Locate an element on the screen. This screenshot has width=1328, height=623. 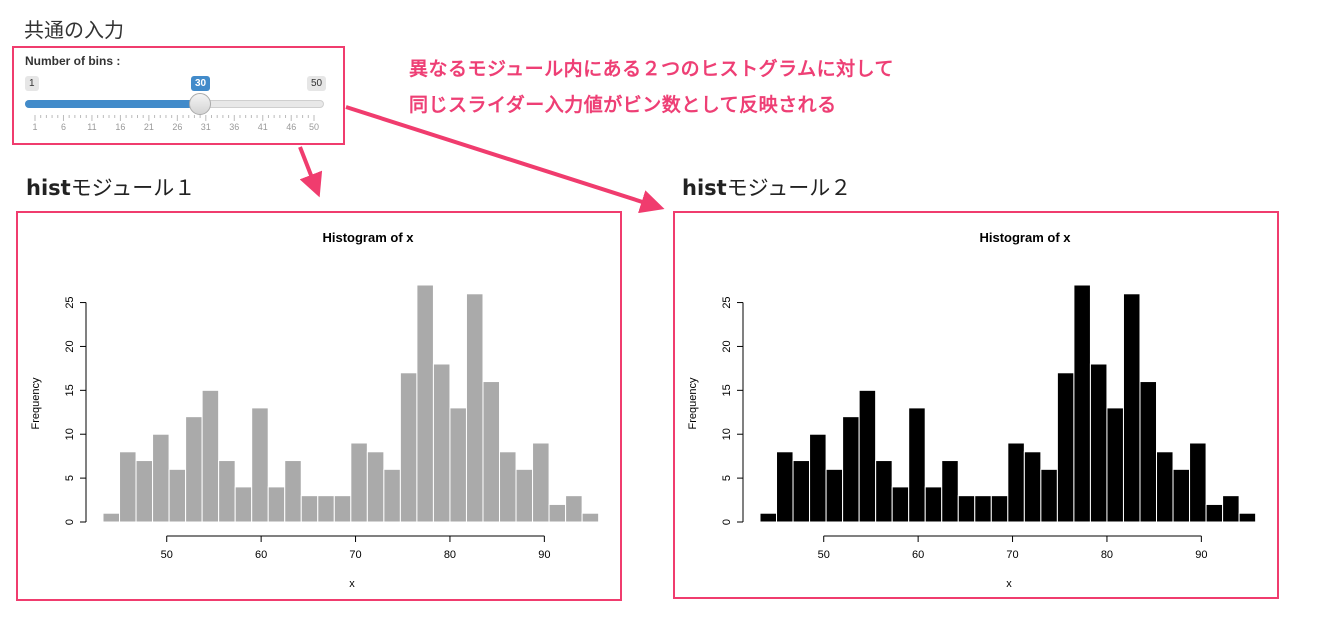
slider-fill is located at coordinates (113, 104).